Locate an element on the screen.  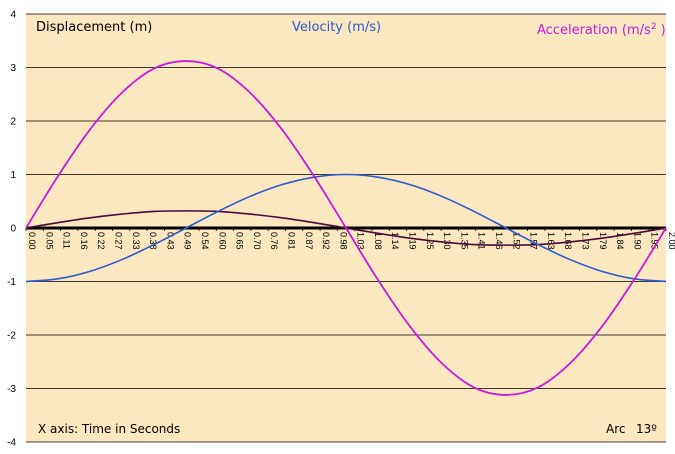
y-tick-layer: 4 3 2 1 0 -1 -2 -3 -4 is located at coordinates (11, 229).